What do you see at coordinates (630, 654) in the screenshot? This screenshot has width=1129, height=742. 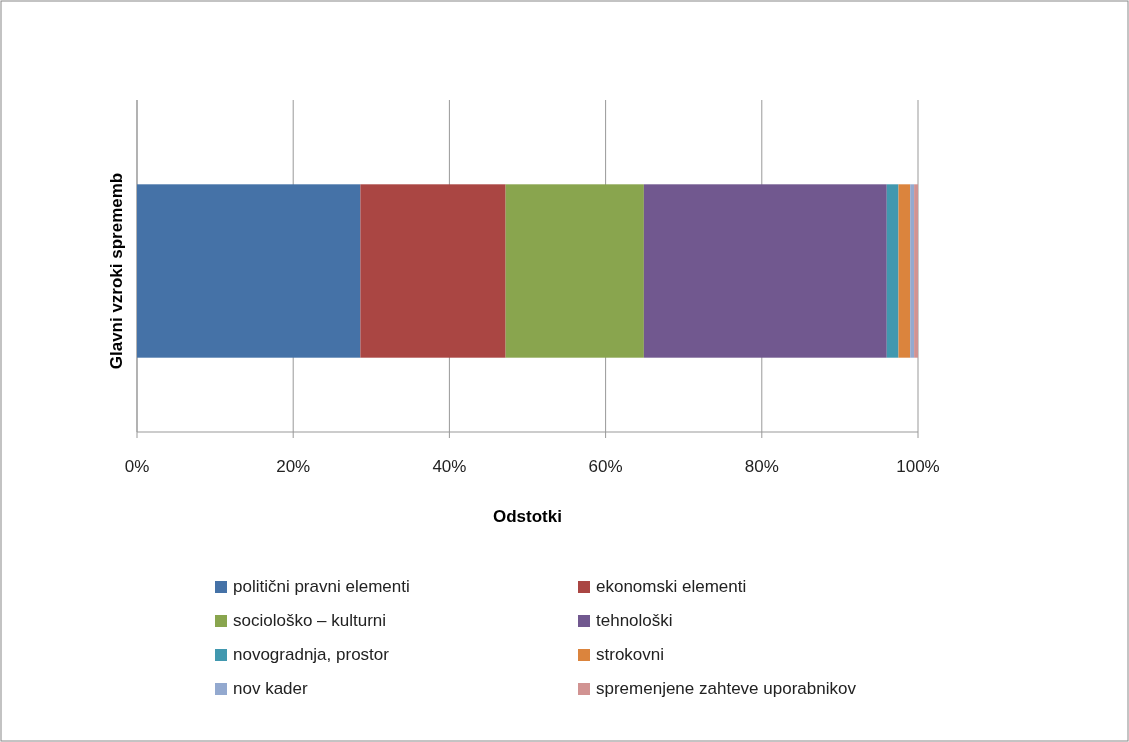 I see `legend-label: strokovni` at bounding box center [630, 654].